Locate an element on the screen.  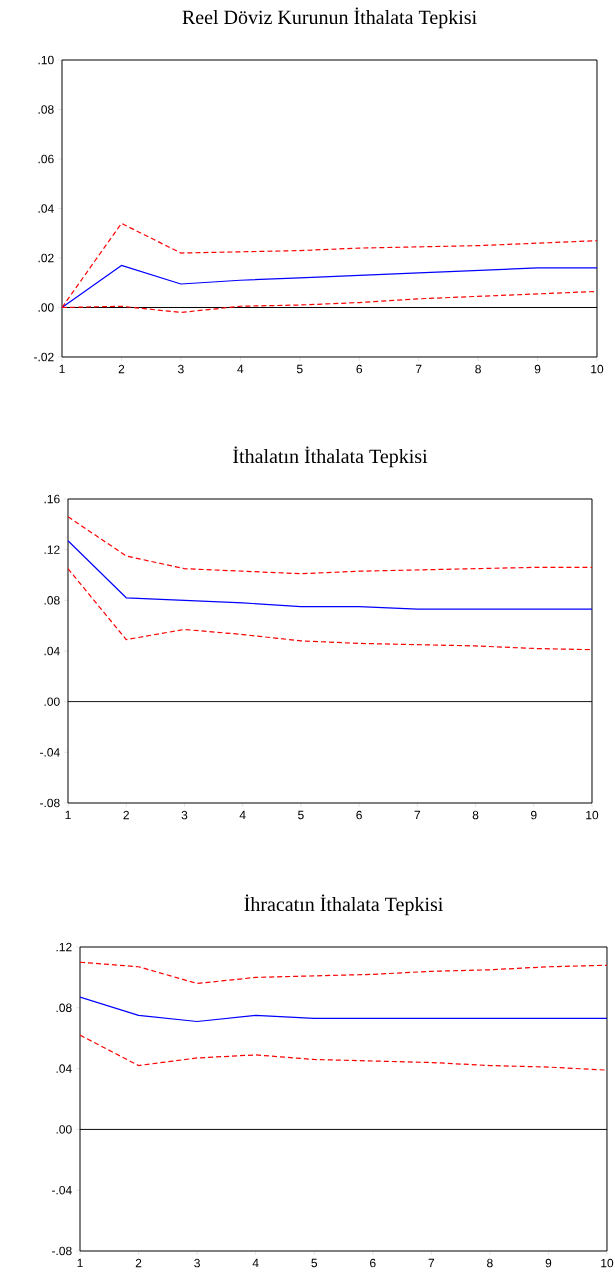
chart-title: İthalatın İthalata Tepkisi is located at coordinates (330, 457).